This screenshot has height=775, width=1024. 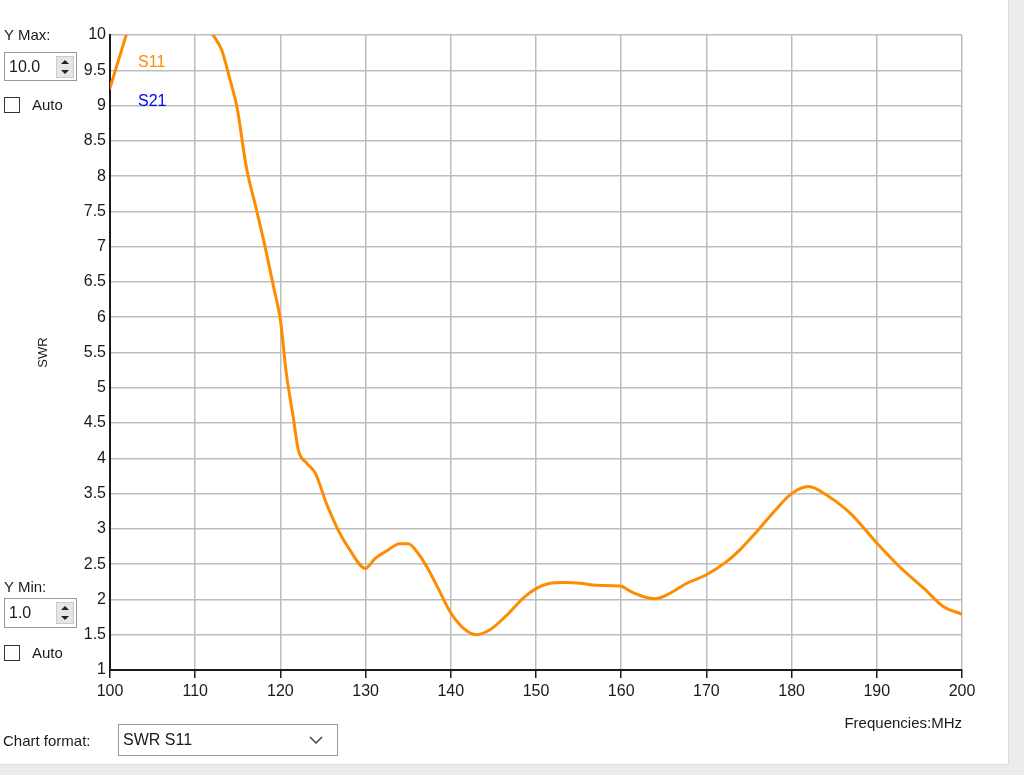 What do you see at coordinates (25, 587) in the screenshot?
I see `text: Y Min:` at bounding box center [25, 587].